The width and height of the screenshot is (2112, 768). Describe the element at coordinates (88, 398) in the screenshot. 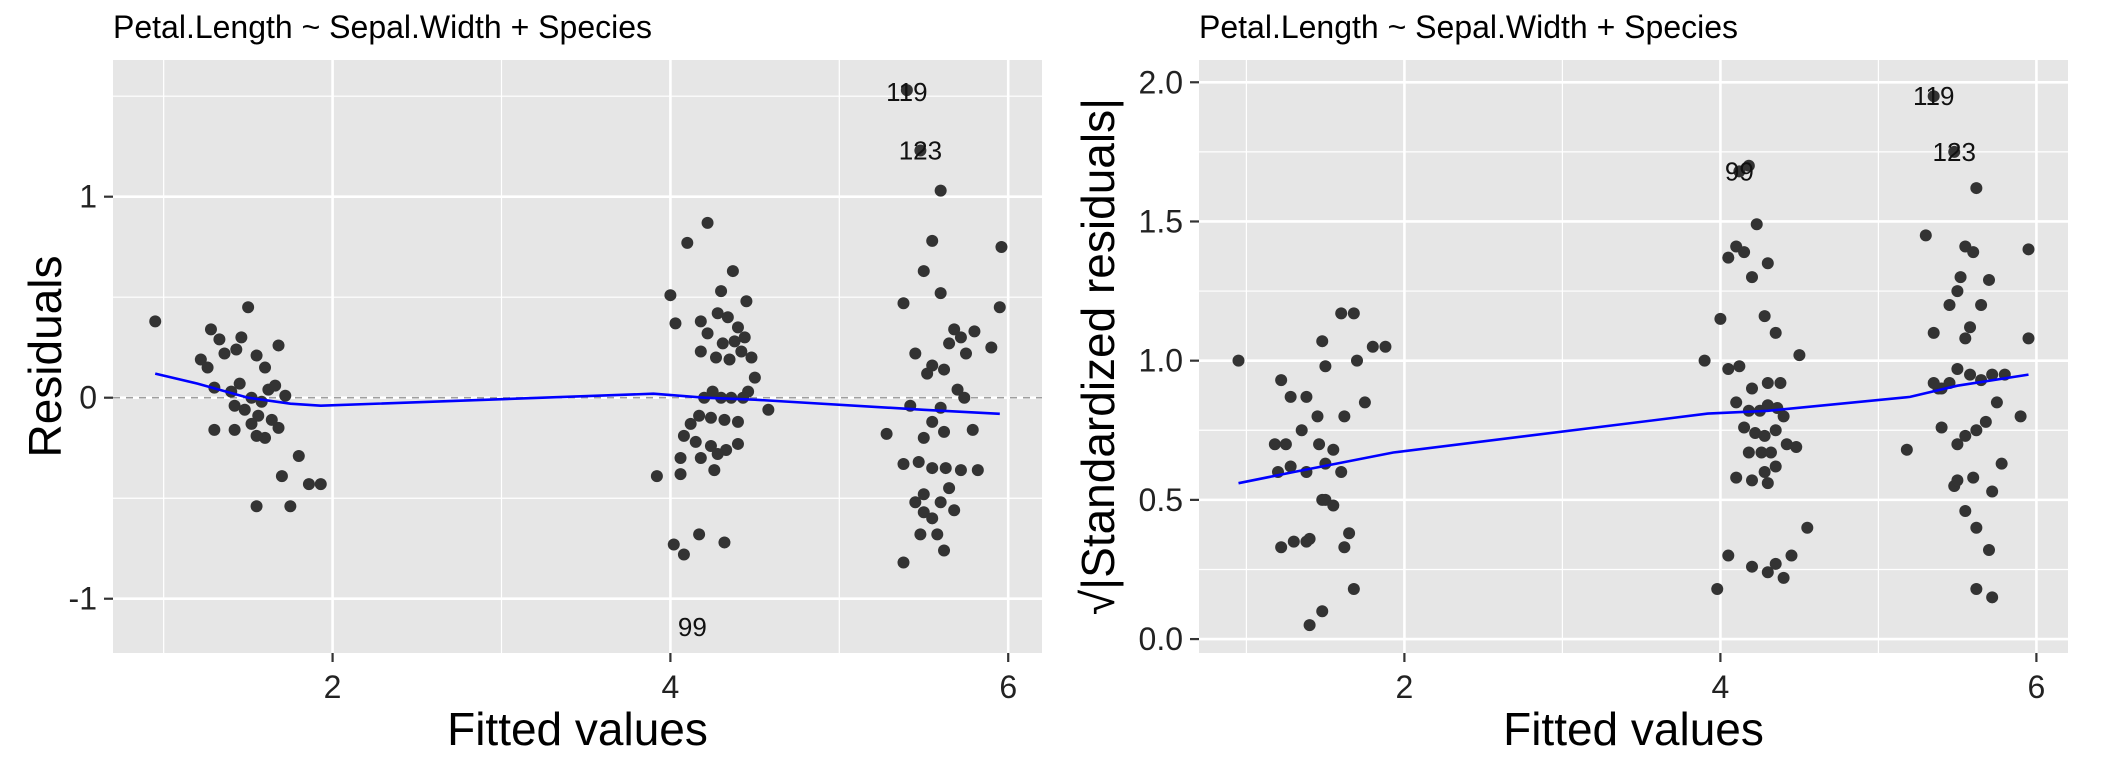

I see `y-tick-label: 0` at that location.